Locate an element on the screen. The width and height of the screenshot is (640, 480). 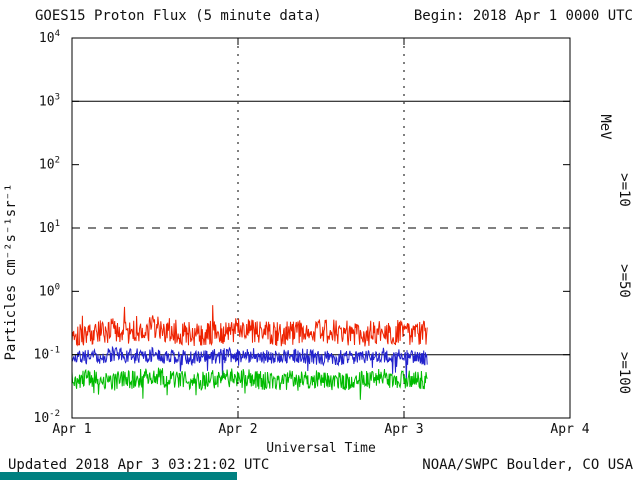
y-tick-label: 10⁻² is located at coordinates (47, 417).